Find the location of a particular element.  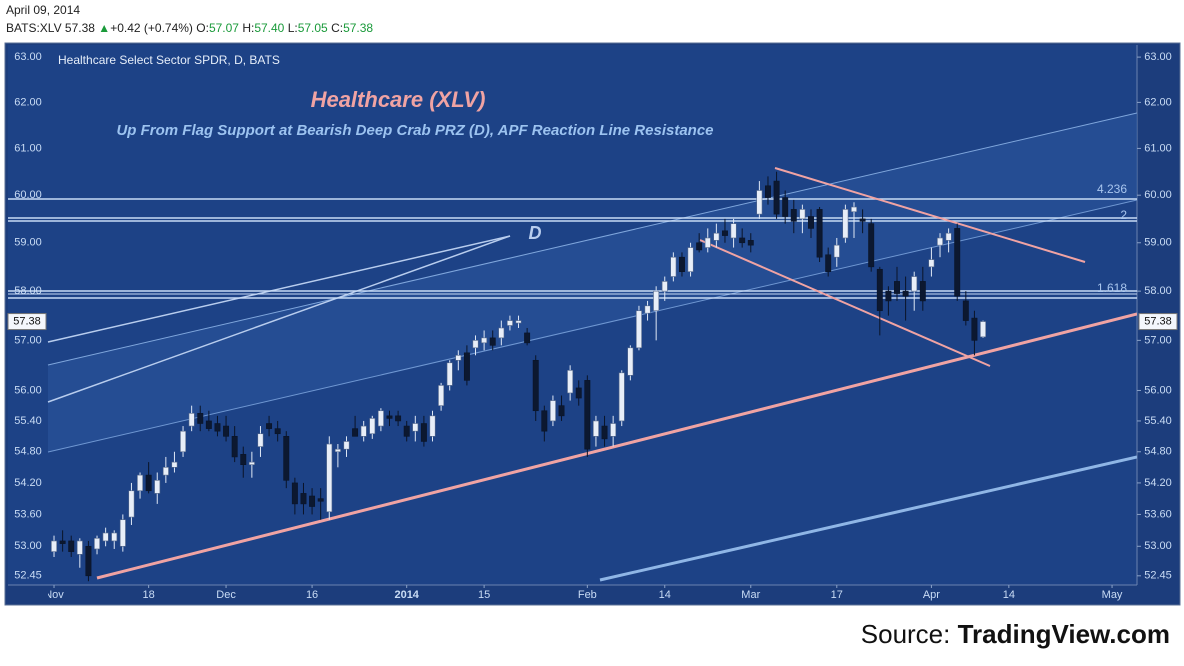

x-tick-label: 16 is located at coordinates (312, 595).